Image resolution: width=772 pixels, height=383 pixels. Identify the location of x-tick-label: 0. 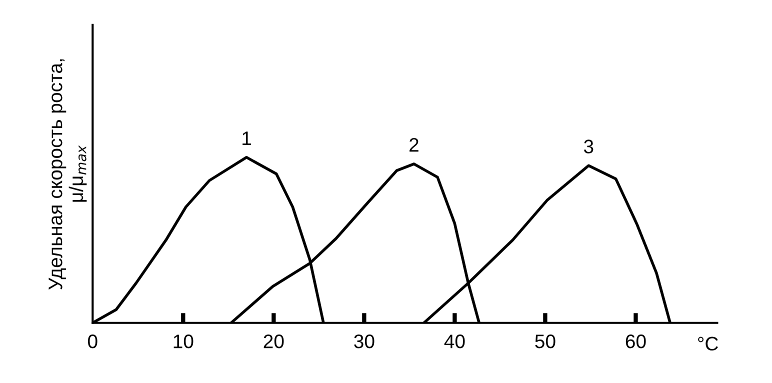
(93, 341).